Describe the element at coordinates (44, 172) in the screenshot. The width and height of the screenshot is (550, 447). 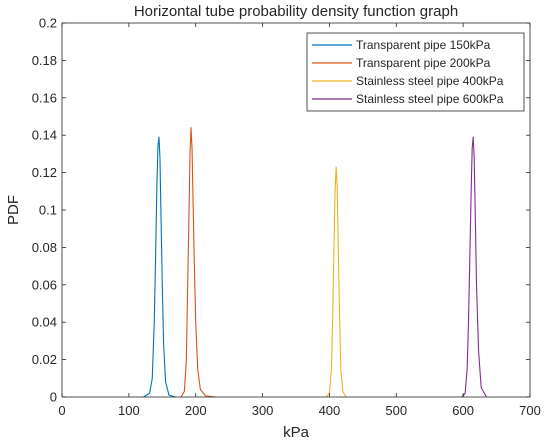
I see `y-tick-label: 0.12` at that location.